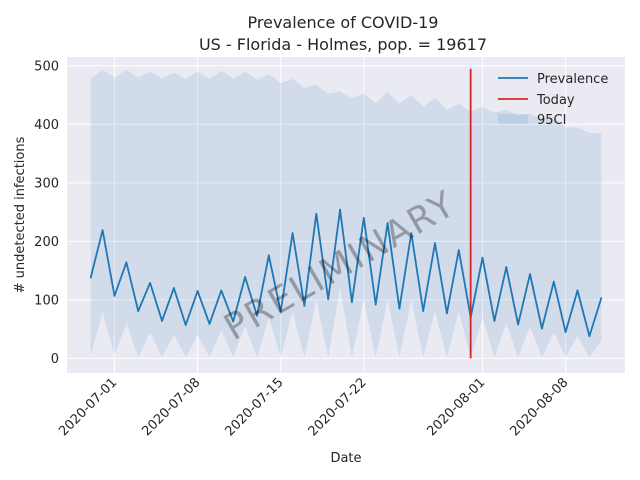 The image size is (640, 480). What do you see at coordinates (88, 407) in the screenshot?
I see `x-tick-label: 2020-07-01` at bounding box center [88, 407].